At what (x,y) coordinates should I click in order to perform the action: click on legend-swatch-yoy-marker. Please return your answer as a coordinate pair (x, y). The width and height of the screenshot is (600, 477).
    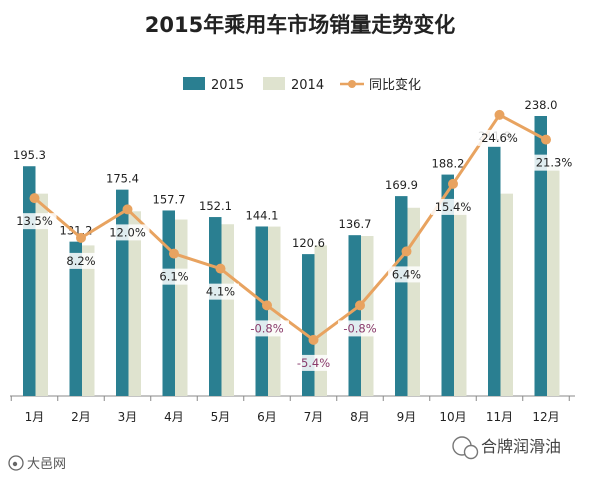
    Looking at the image, I should click on (352, 84).